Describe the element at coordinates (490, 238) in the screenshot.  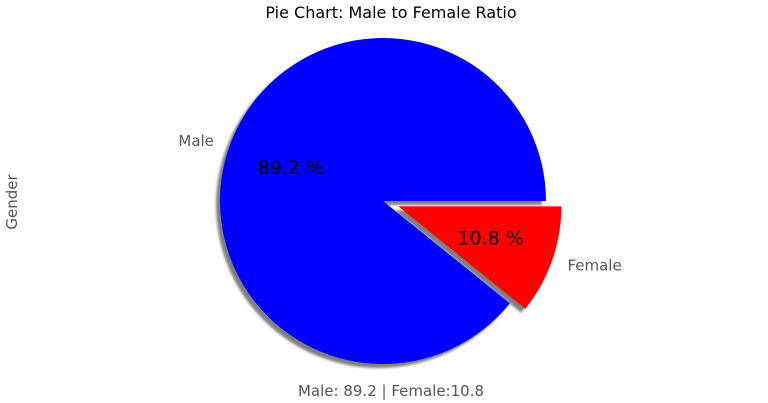
I see `slice-percent-female: 10.8 %` at that location.